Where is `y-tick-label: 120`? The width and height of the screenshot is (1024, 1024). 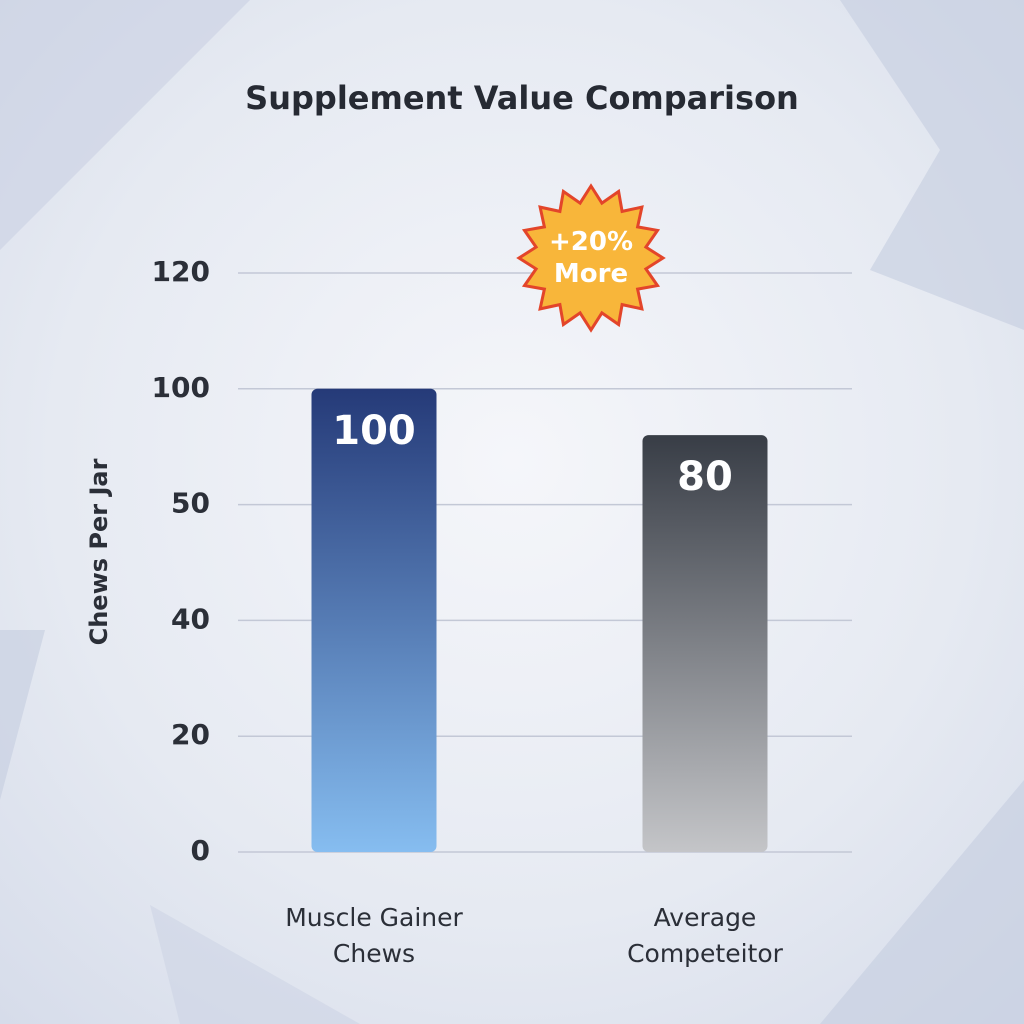 y-tick-label: 120 is located at coordinates (181, 271).